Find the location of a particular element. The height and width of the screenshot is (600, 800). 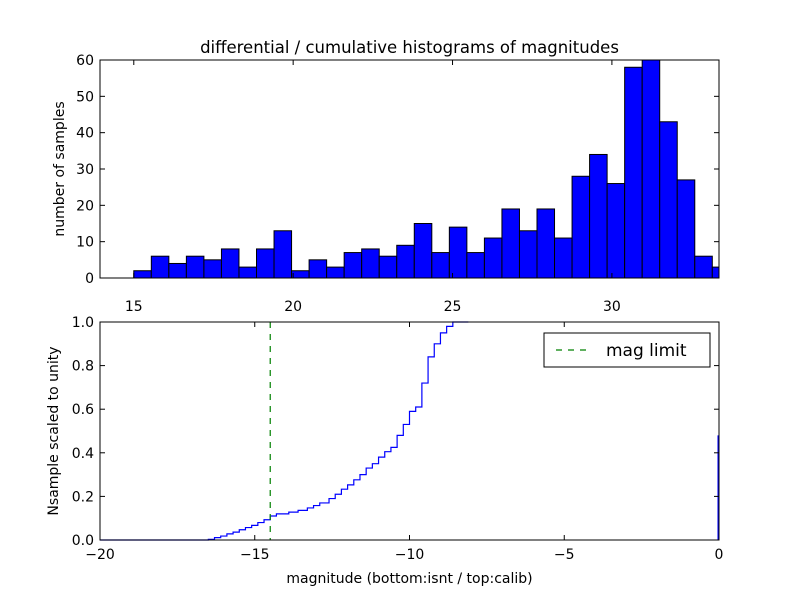

cumulative-y-tick-label: 0.4 is located at coordinates (83, 454).